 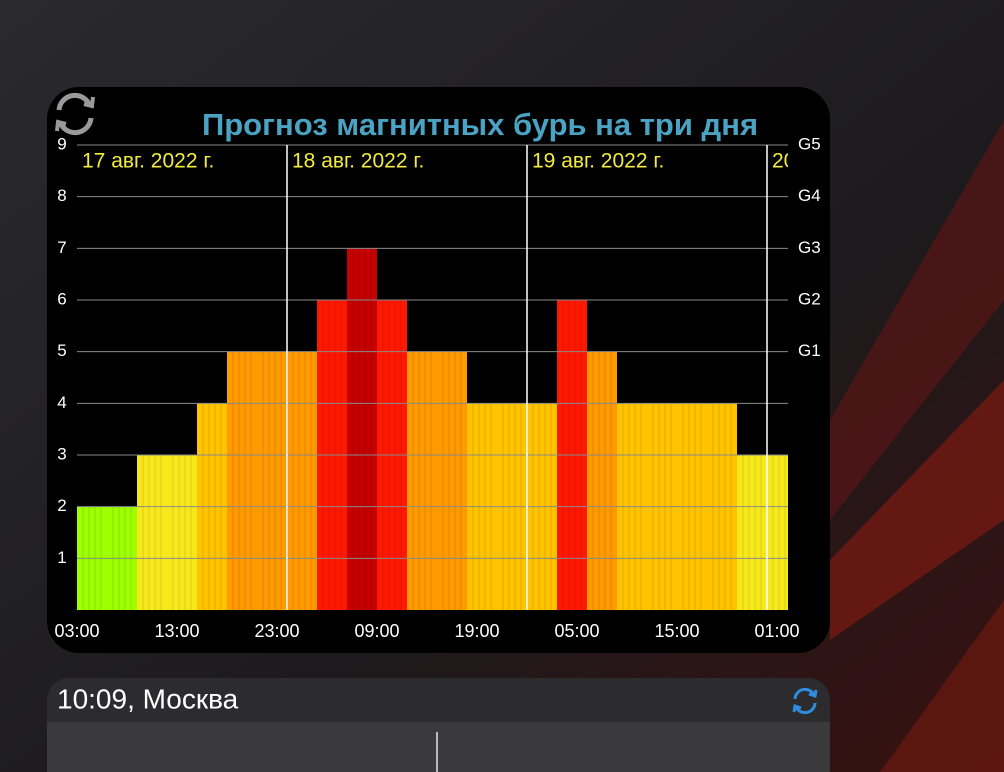 I want to click on y-tick-label: 9, so click(x=61, y=143).